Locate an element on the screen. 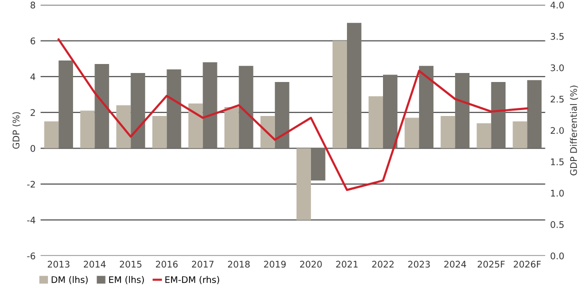  y2-tick-label: 2.0 is located at coordinates (557, 130).